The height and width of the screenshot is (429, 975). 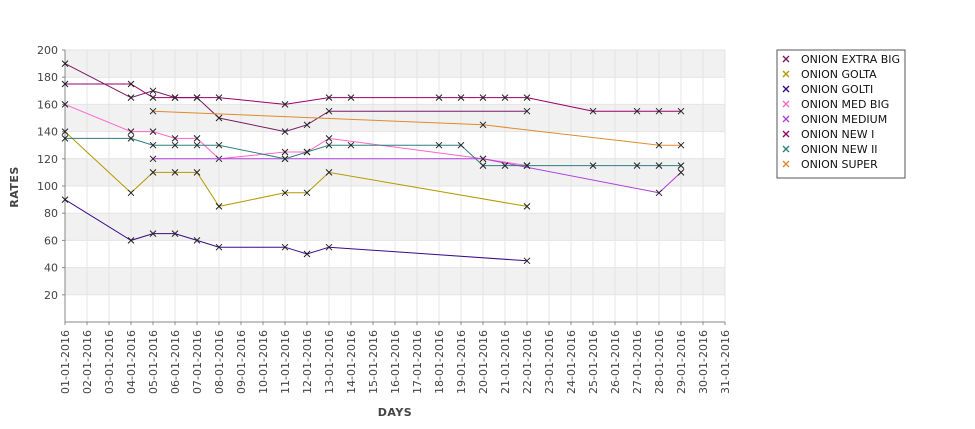 What do you see at coordinates (153, 362) in the screenshot?
I see `x-tick-label: 05-01-2016` at bounding box center [153, 362].